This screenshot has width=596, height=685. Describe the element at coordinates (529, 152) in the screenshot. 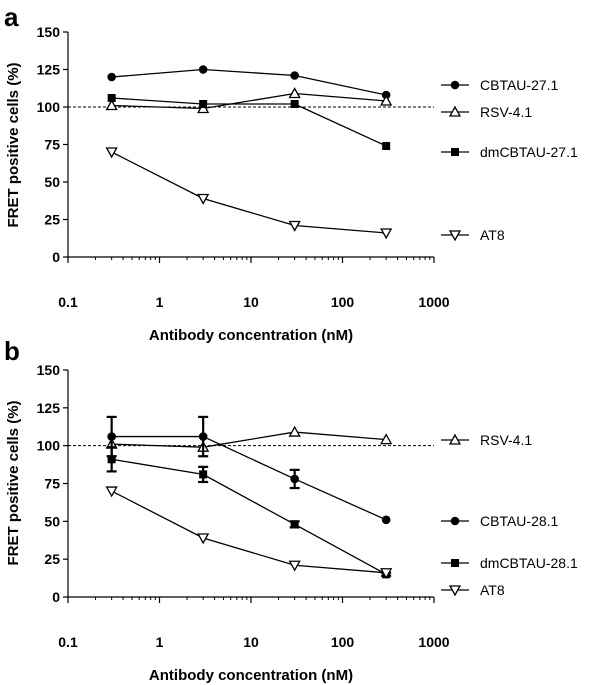

I see `legend-label: dmCBTAU-27.1` at that location.